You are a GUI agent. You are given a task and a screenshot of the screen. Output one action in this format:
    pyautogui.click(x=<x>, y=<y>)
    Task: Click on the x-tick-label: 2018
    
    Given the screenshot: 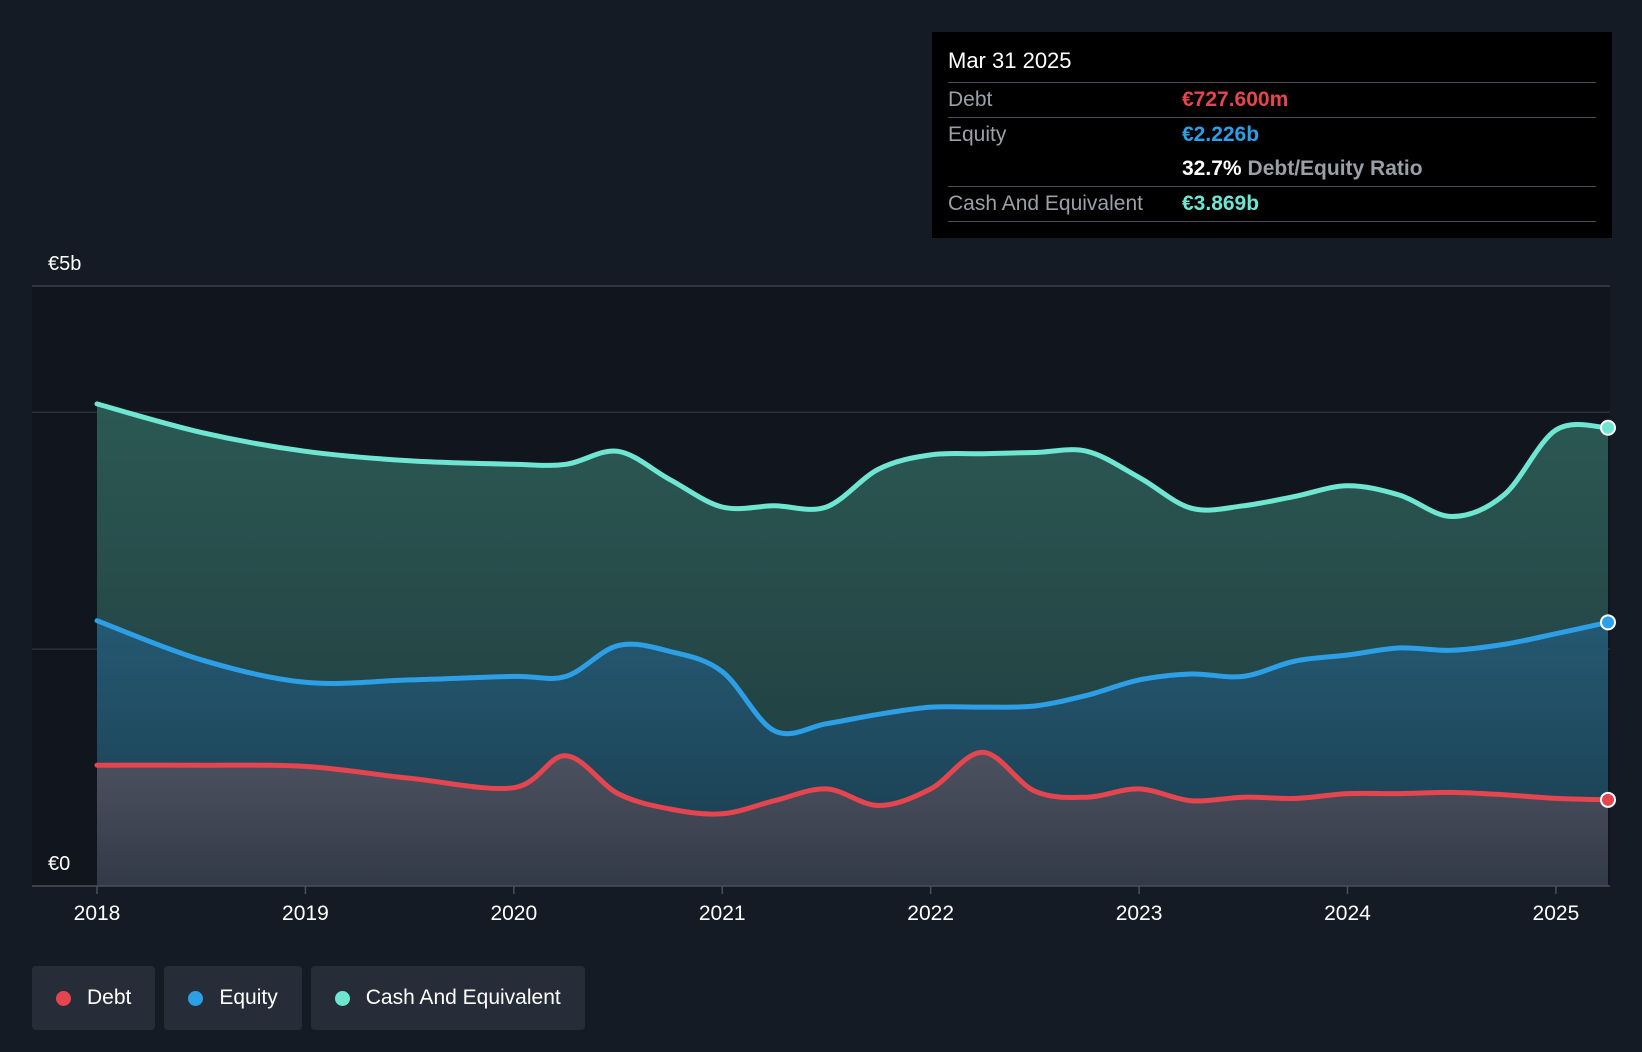 What is the action you would take?
    pyautogui.click(x=97, y=913)
    